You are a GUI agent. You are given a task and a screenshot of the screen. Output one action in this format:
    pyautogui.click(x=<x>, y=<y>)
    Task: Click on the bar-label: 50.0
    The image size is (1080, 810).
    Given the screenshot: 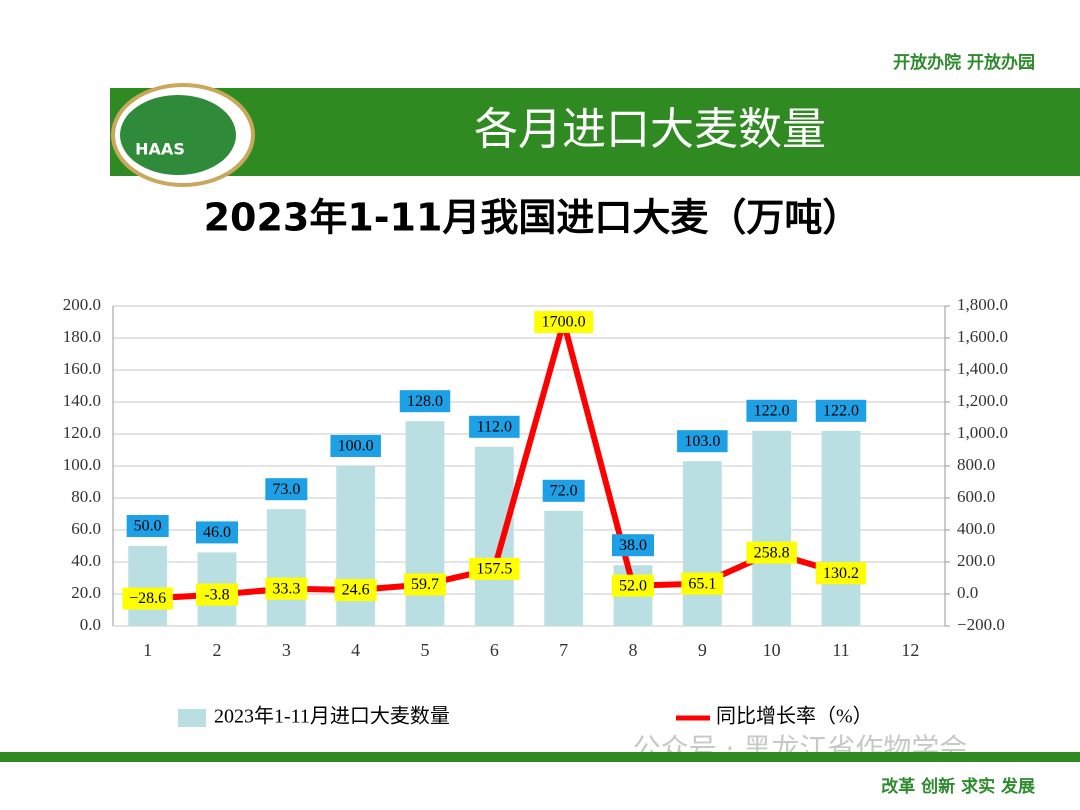 What is the action you would take?
    pyautogui.click(x=148, y=526)
    